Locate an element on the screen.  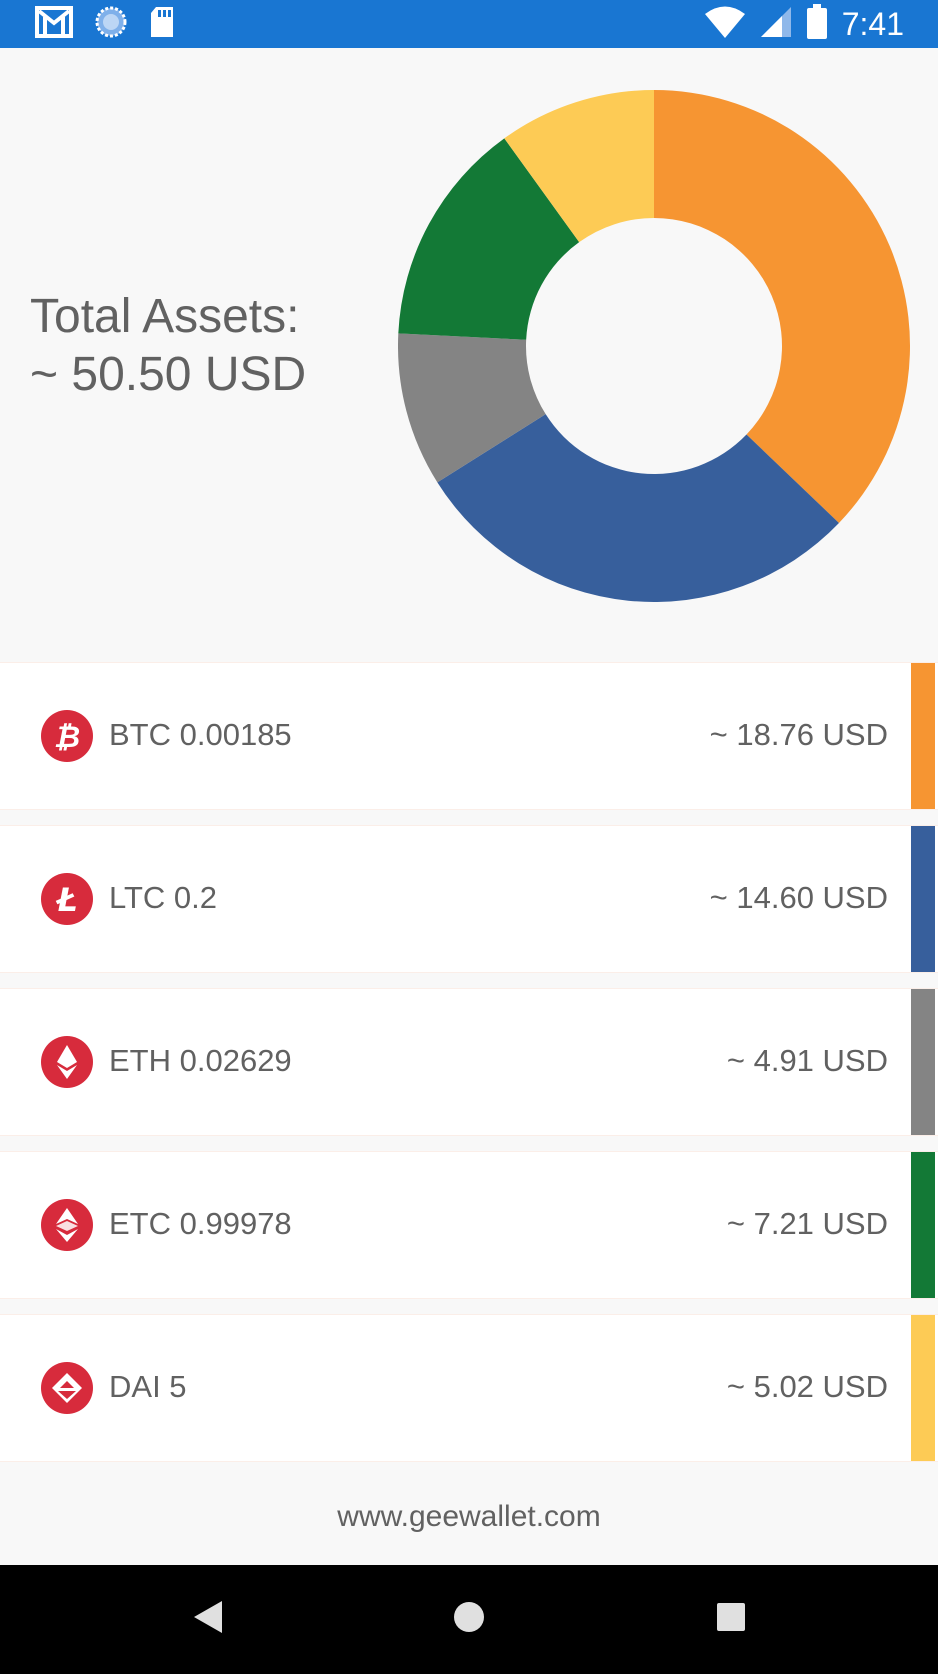
asset-amount: LTC 0.2 is located at coordinates (163, 897).